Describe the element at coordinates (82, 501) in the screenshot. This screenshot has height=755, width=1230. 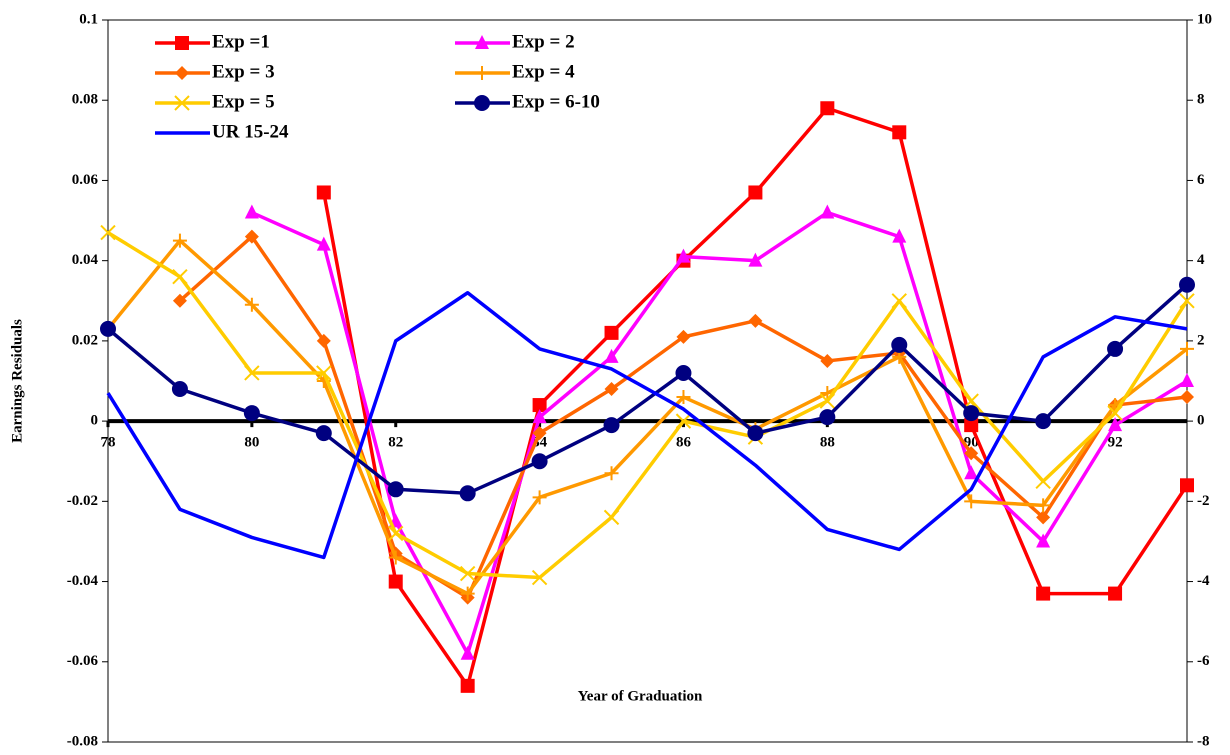
I see `y-tick-label: -0.02` at that location.